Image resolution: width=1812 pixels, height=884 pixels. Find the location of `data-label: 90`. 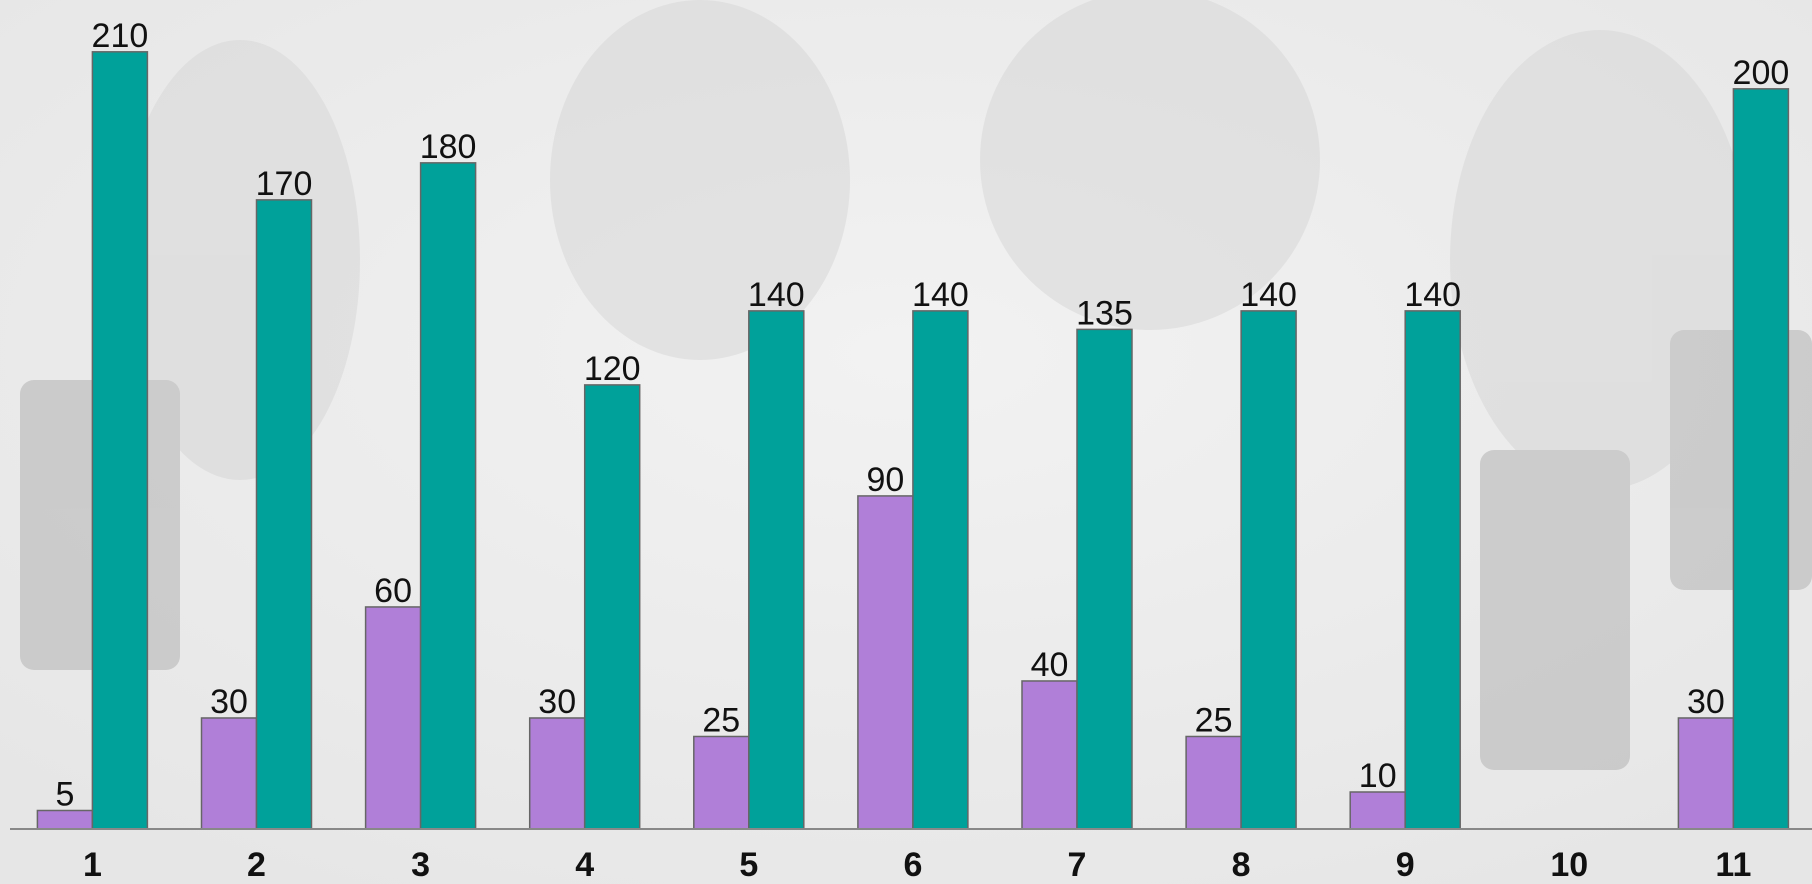

data-label: 90 is located at coordinates (885, 480).